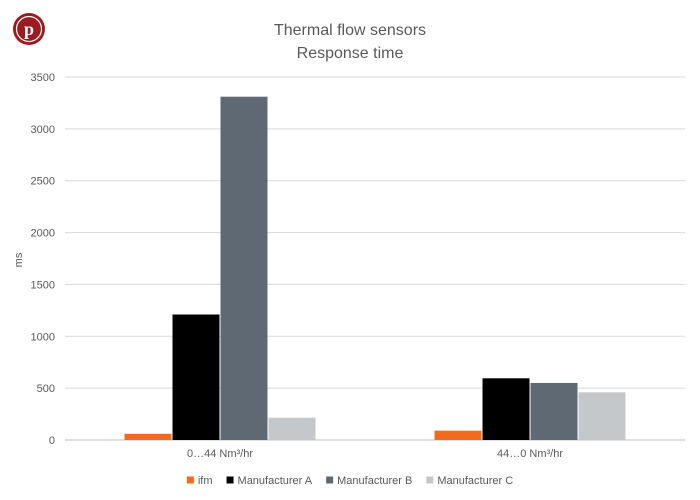 This screenshot has width=700, height=500. Describe the element at coordinates (43, 234) in the screenshot. I see `y-tick-label: 2000` at that location.